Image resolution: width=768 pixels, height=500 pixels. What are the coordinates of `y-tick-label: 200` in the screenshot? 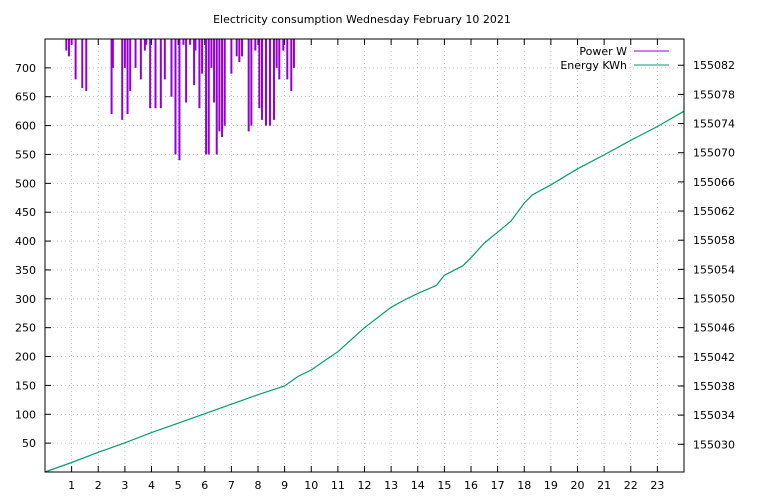 It's located at (25, 357).